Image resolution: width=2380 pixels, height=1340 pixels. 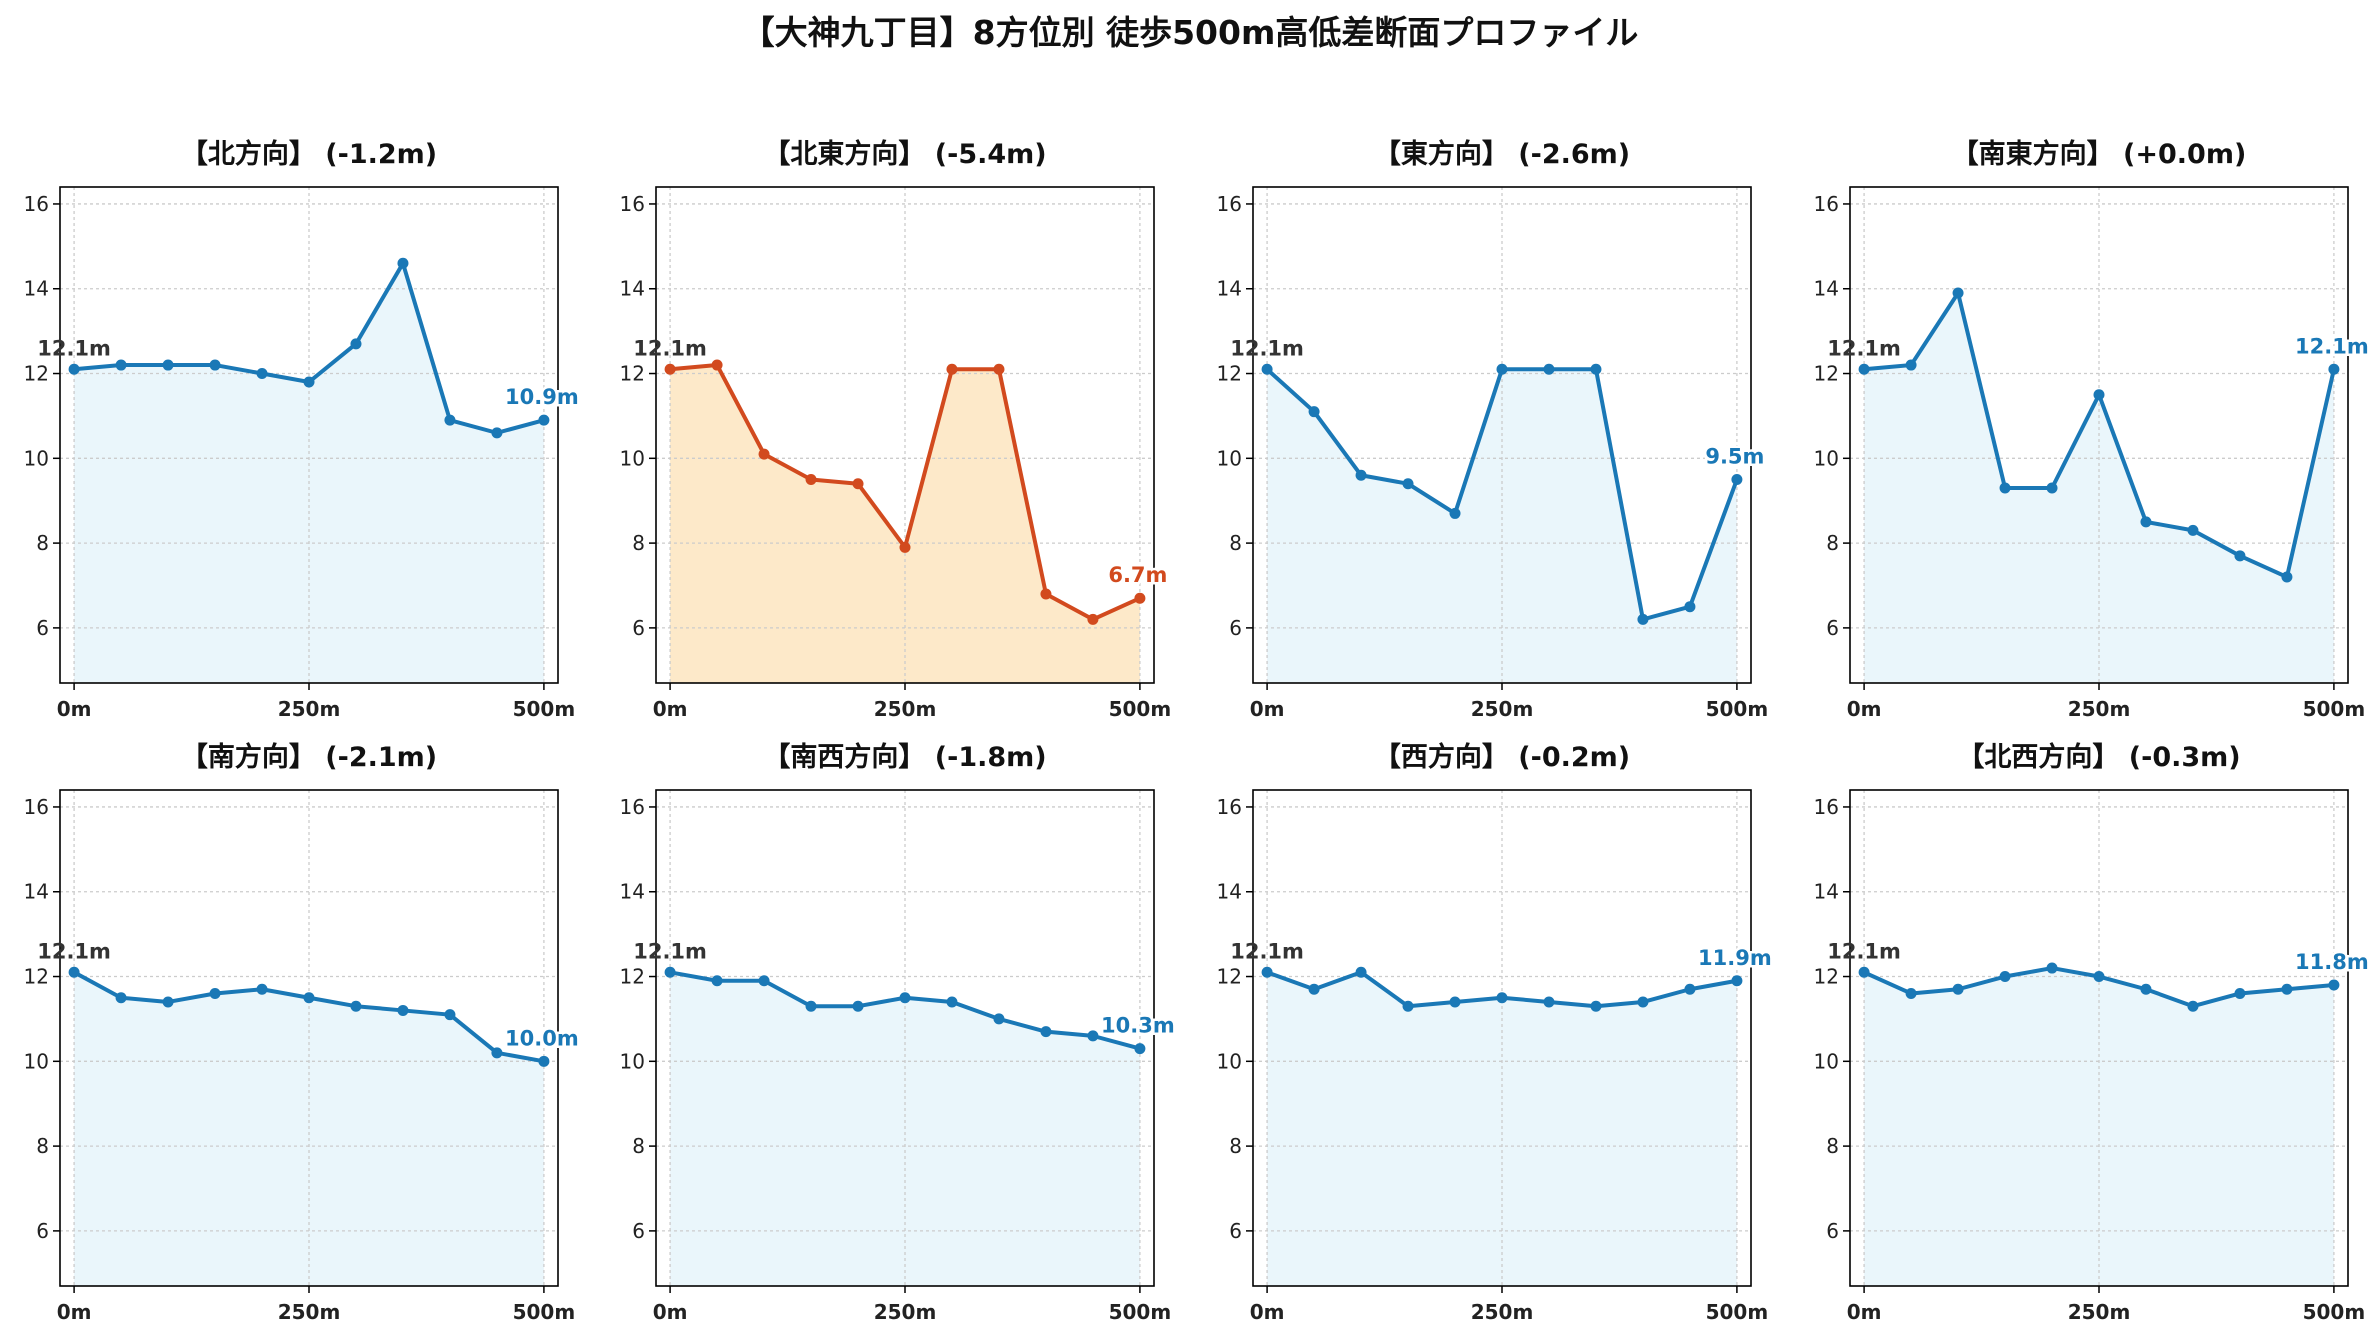 What do you see at coordinates (1138, 1026) in the screenshot?
I see `end-elevation-label: 10.3m` at bounding box center [1138, 1026].